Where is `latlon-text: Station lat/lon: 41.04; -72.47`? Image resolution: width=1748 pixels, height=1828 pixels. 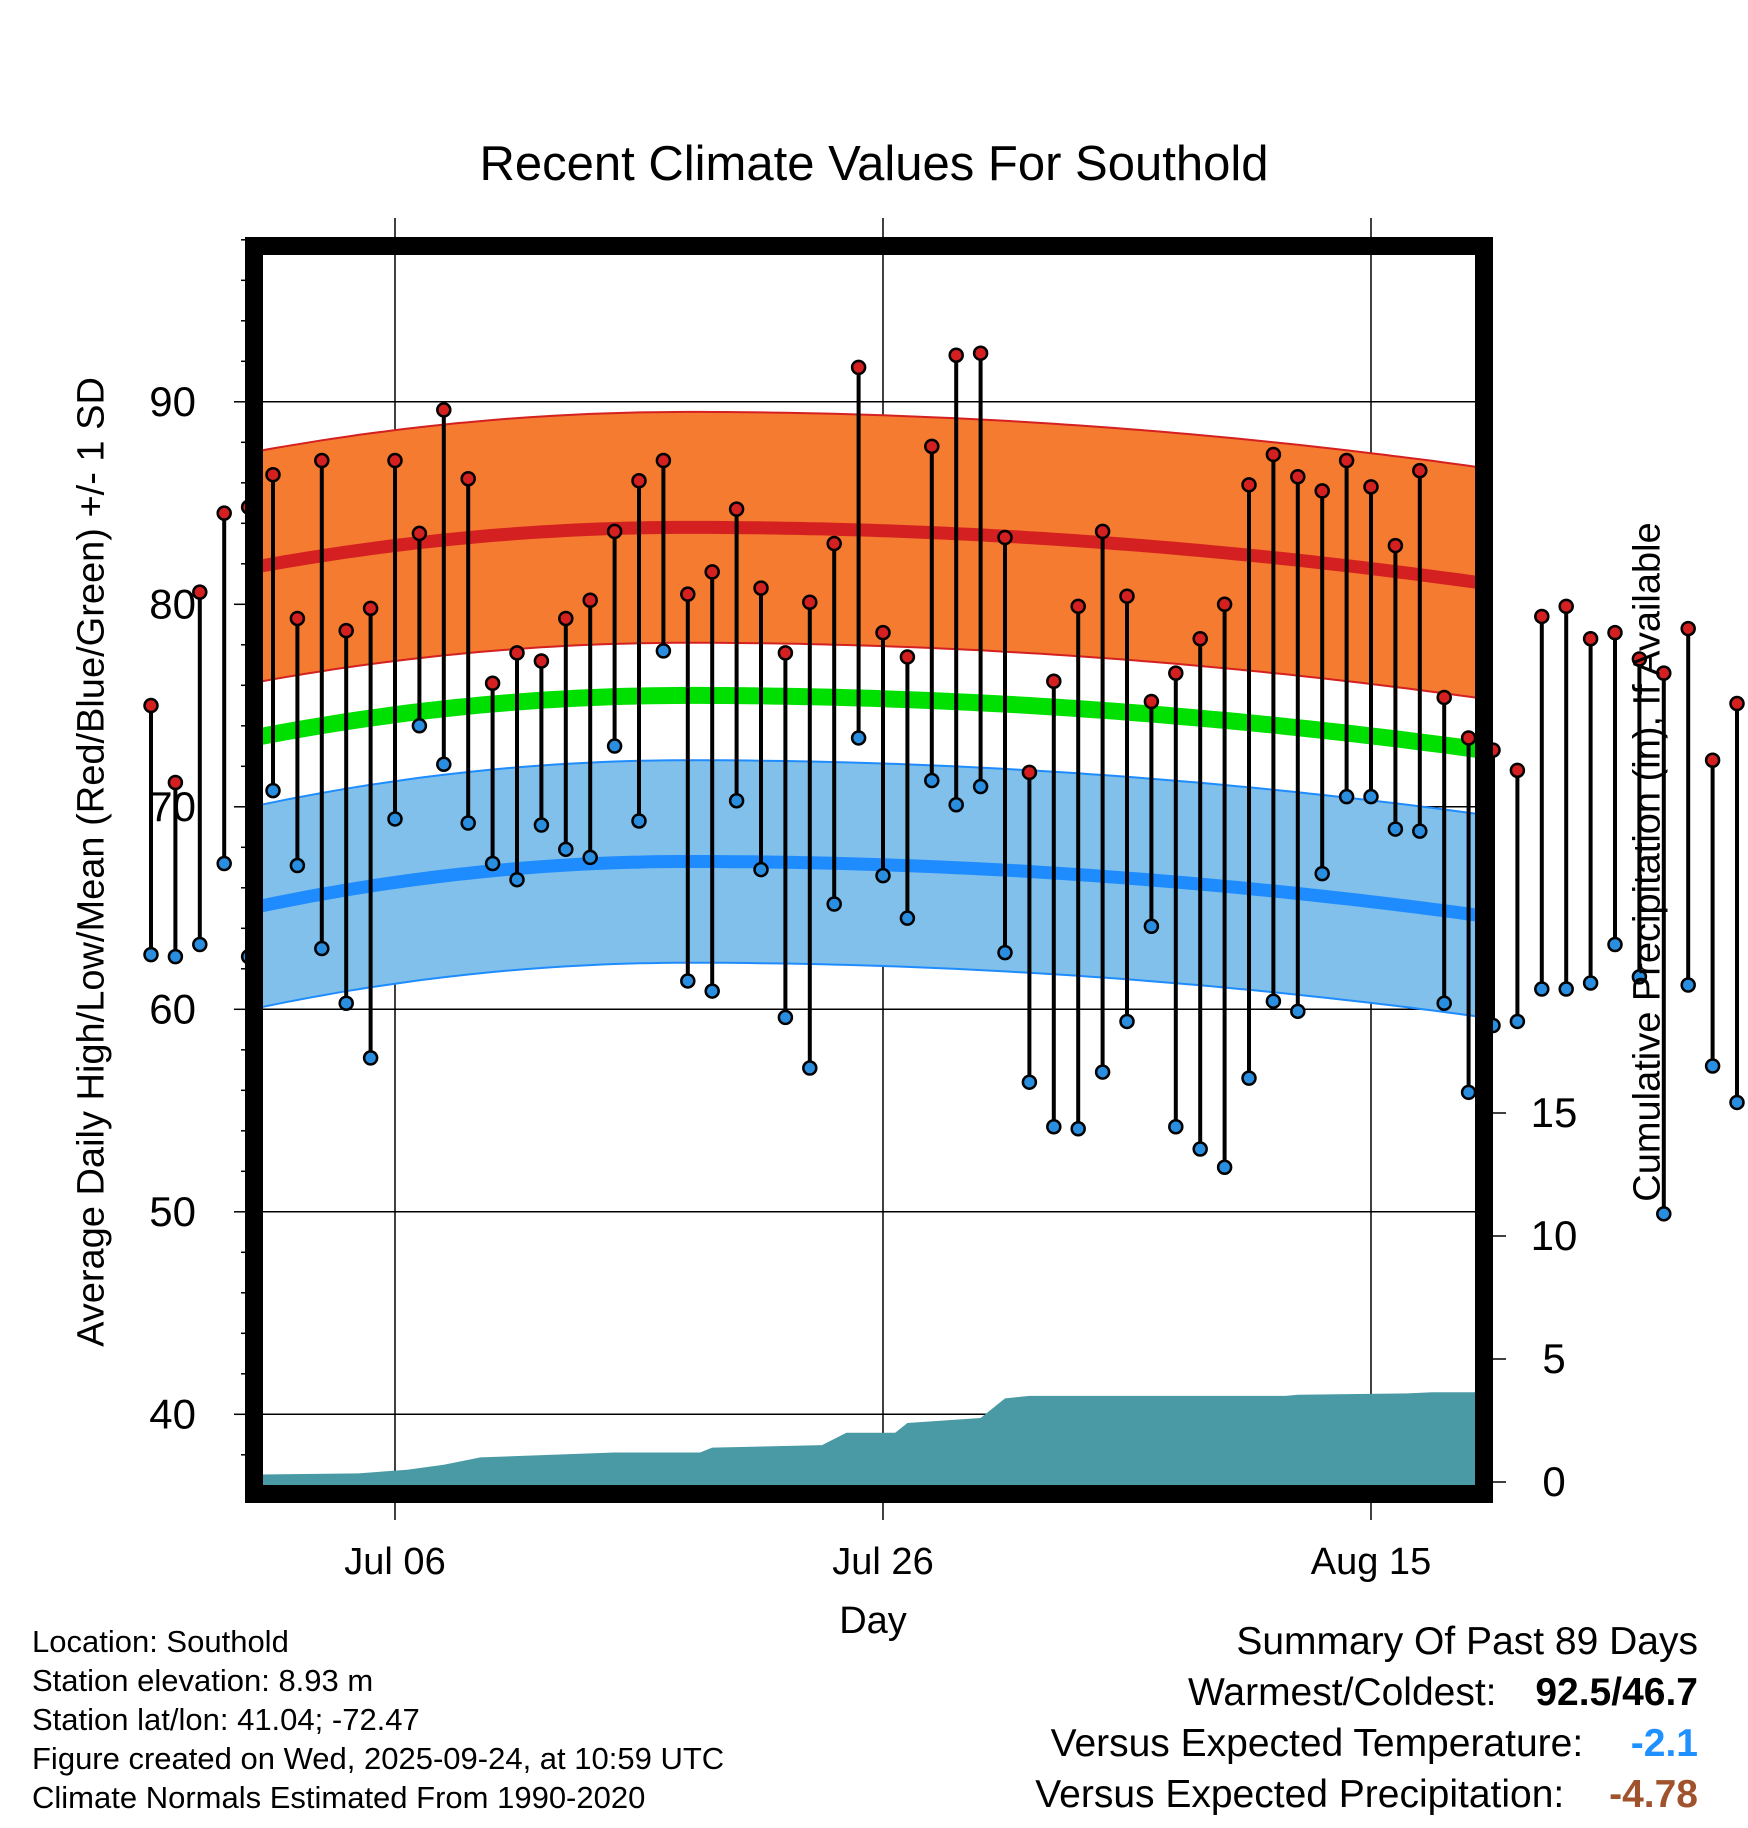
latlon-text: Station lat/lon: 41.04; -72.47 is located at coordinates (226, 1719).